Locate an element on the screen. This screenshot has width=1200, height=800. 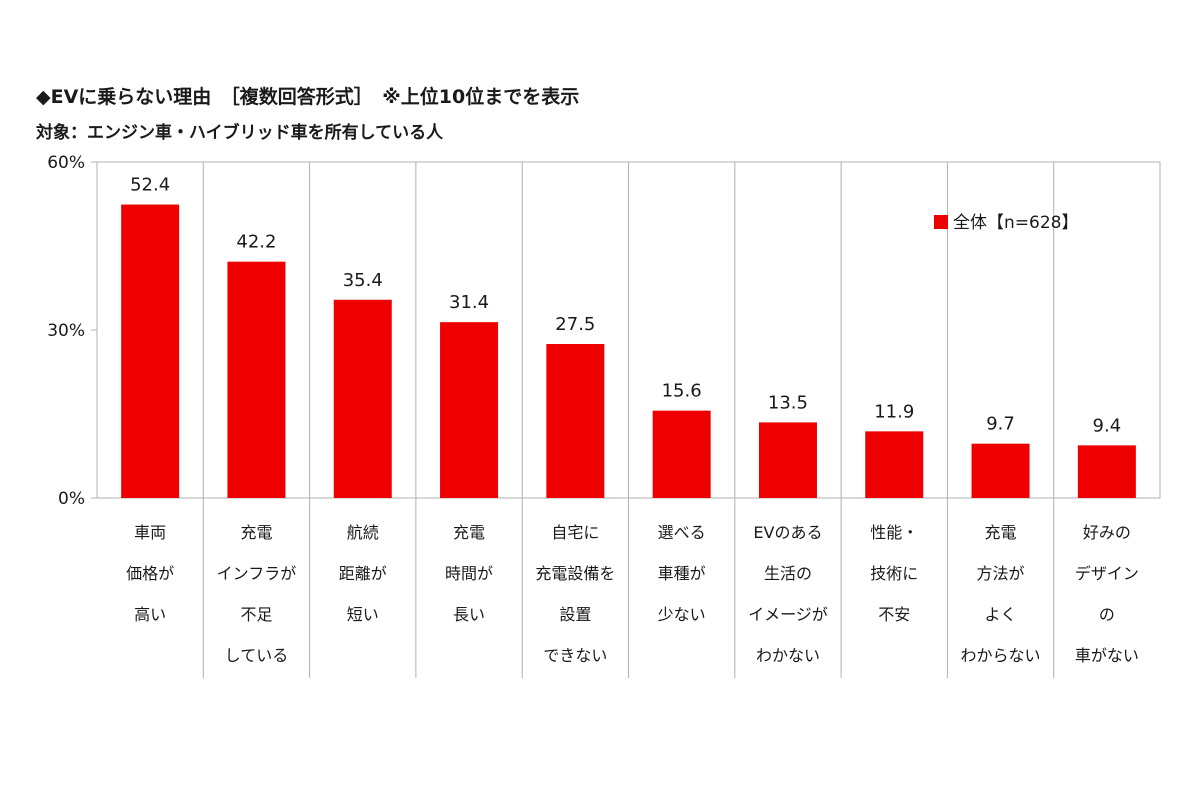
y-tick-label: 60% is located at coordinates (66, 163).